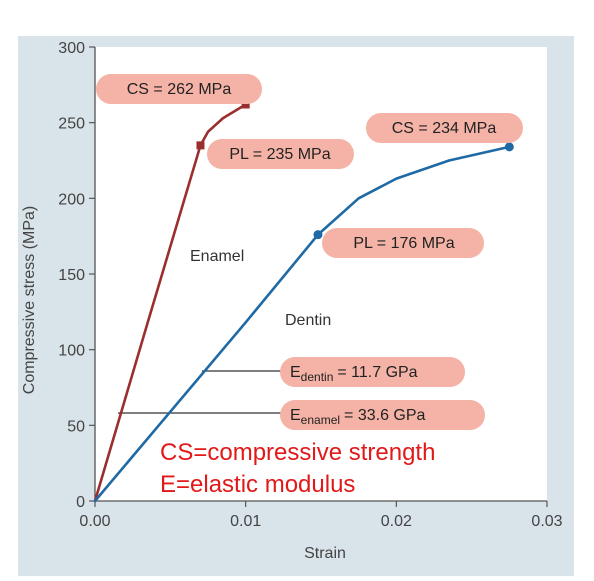 This screenshot has width=594, height=581. I want to click on e-enamel-label: Eenamel = 33.6 GPa, so click(358, 417).